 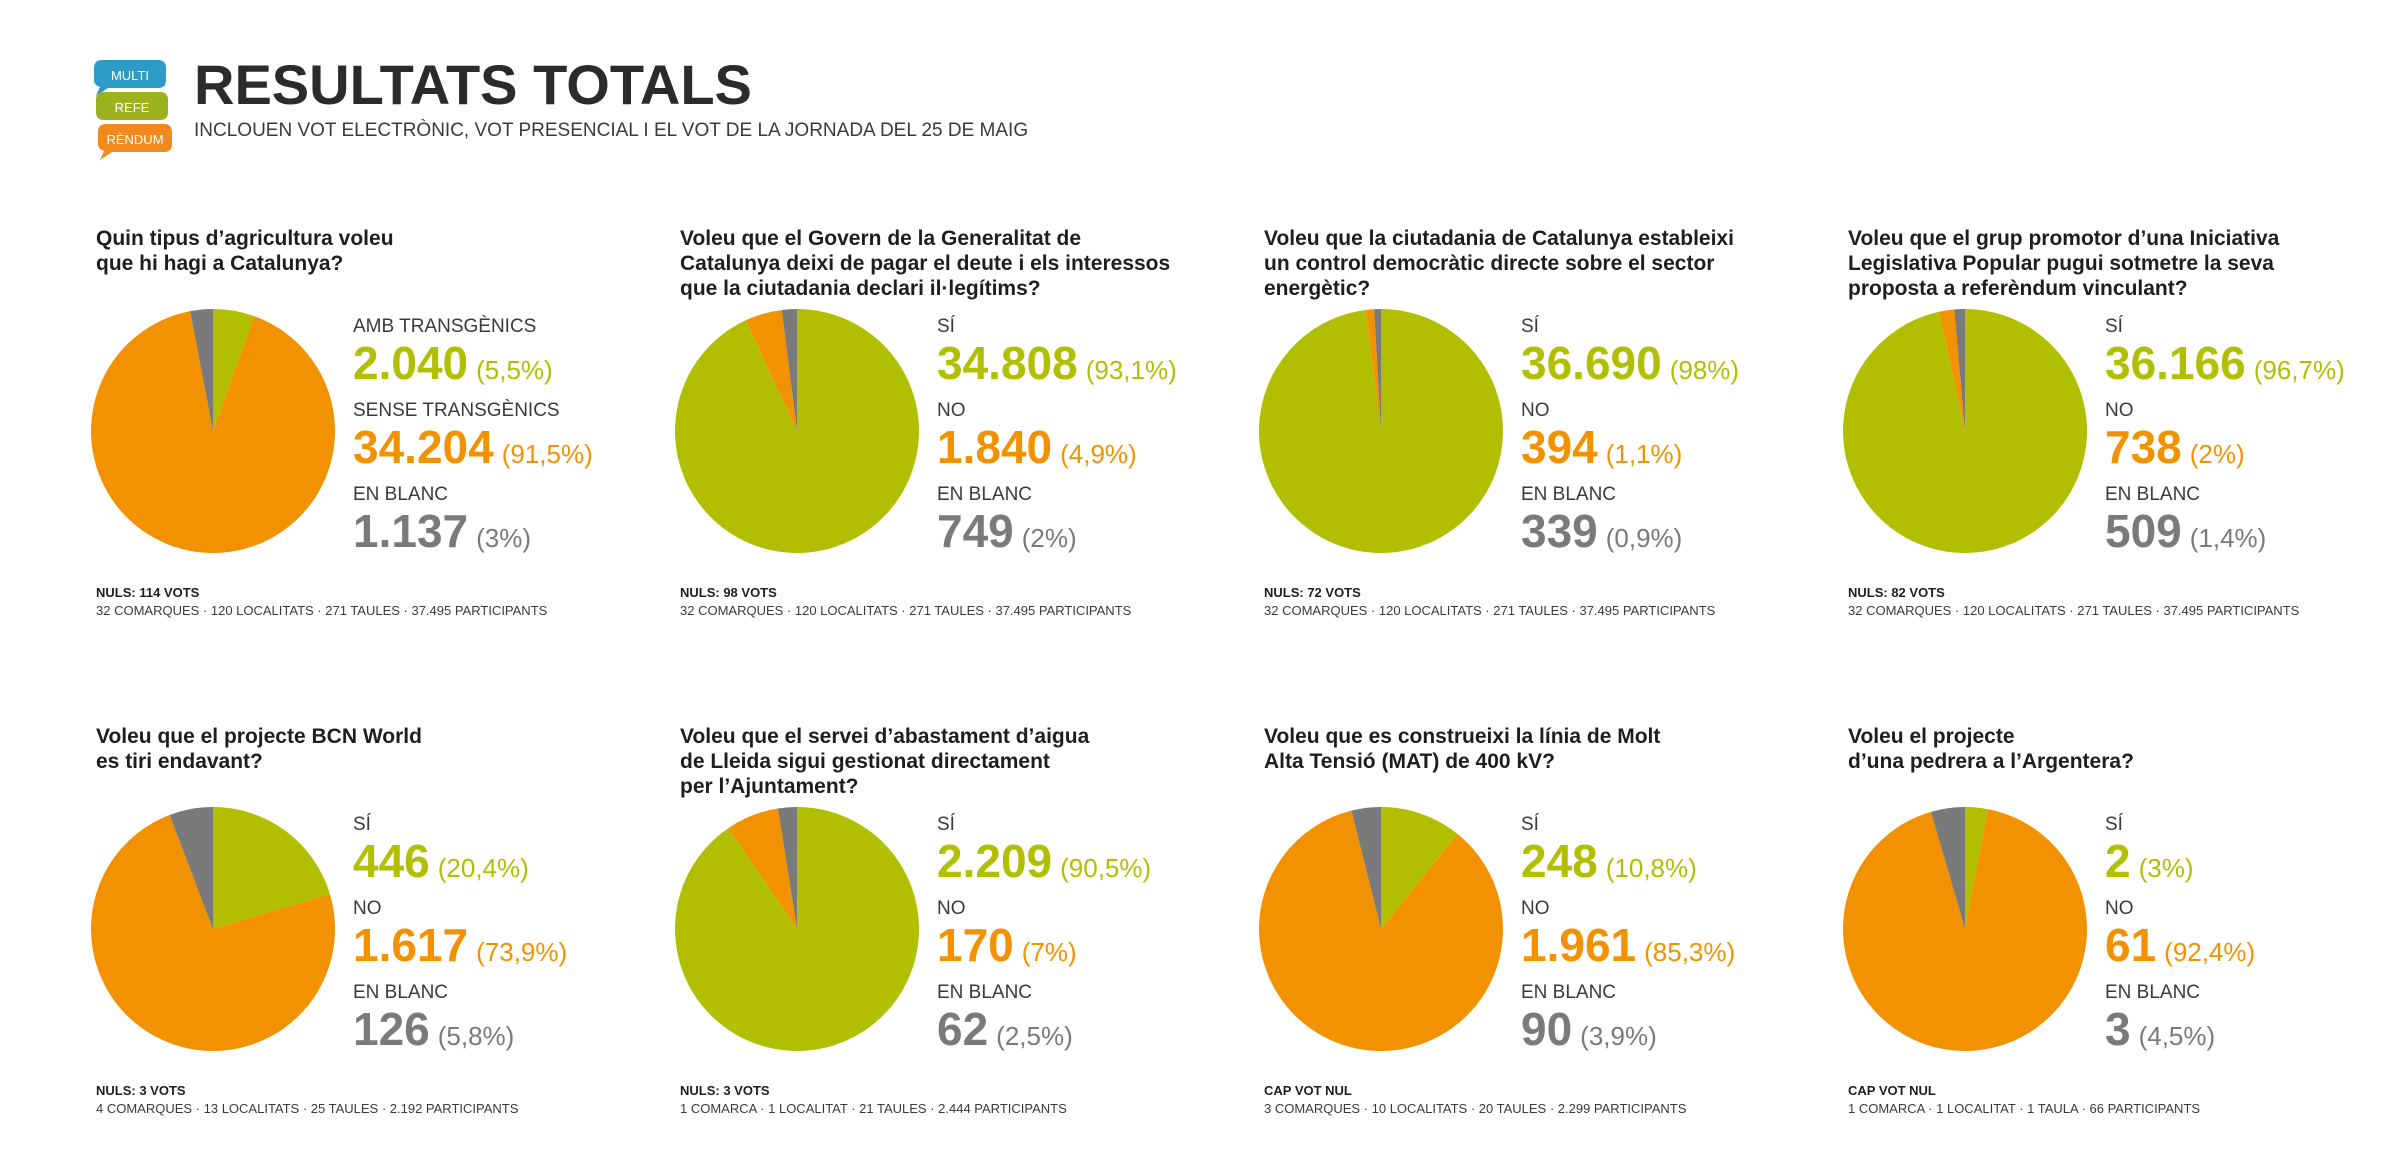 What do you see at coordinates (504, 538) in the screenshot?
I see `vote-percent: (3%)` at bounding box center [504, 538].